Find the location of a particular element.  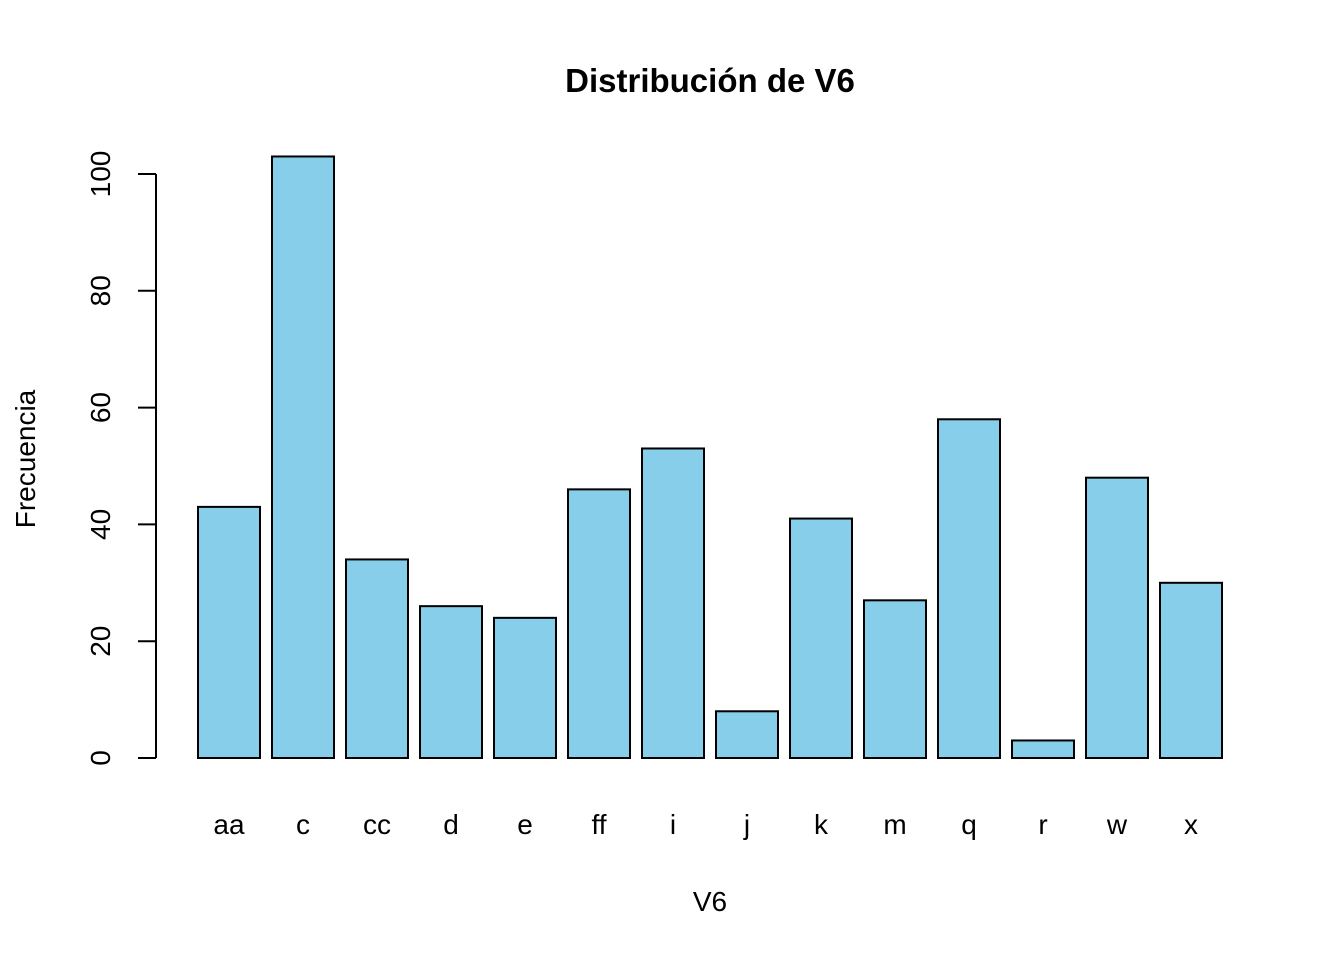

bar-j is located at coordinates (747, 735).